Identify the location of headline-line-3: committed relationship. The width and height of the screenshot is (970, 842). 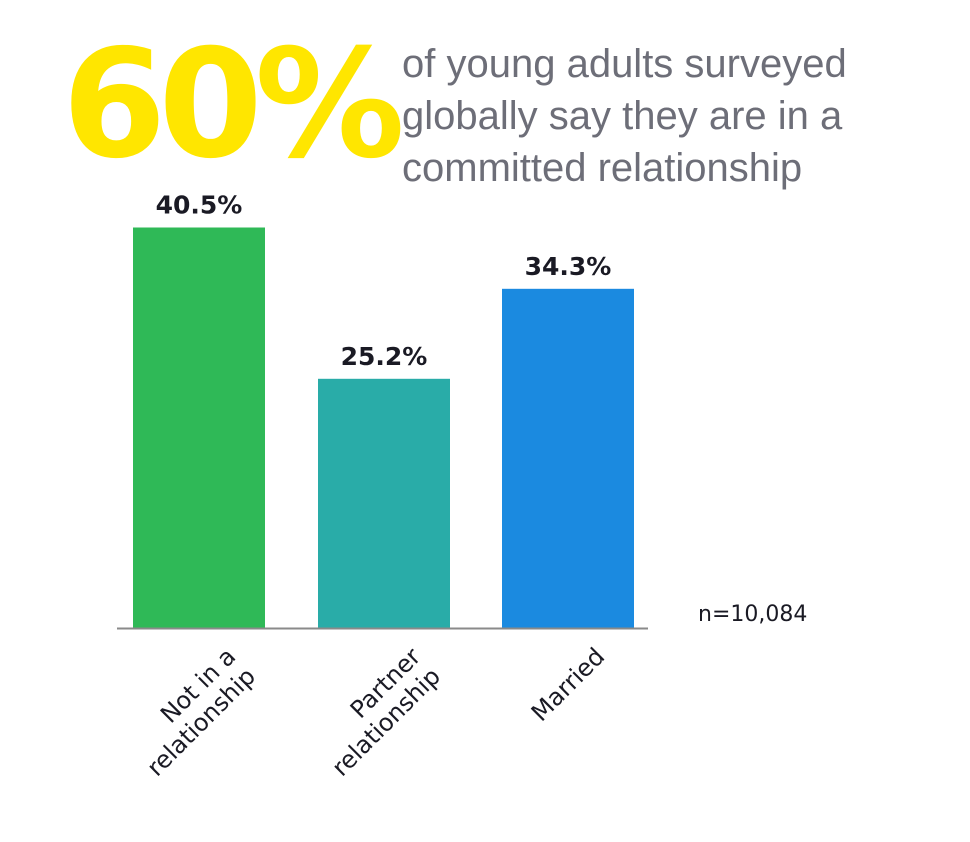
(602, 168).